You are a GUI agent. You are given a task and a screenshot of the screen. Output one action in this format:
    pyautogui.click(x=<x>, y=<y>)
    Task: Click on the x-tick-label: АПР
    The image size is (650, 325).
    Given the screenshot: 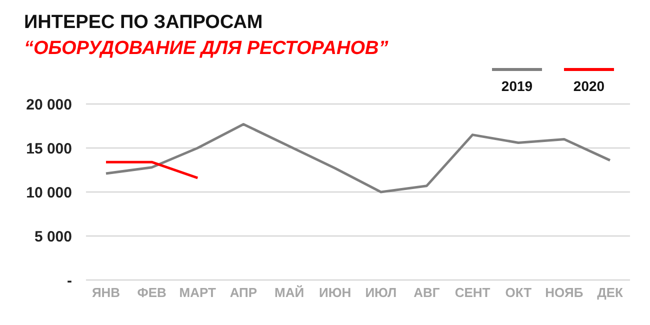 What is the action you would take?
    pyautogui.click(x=244, y=292)
    